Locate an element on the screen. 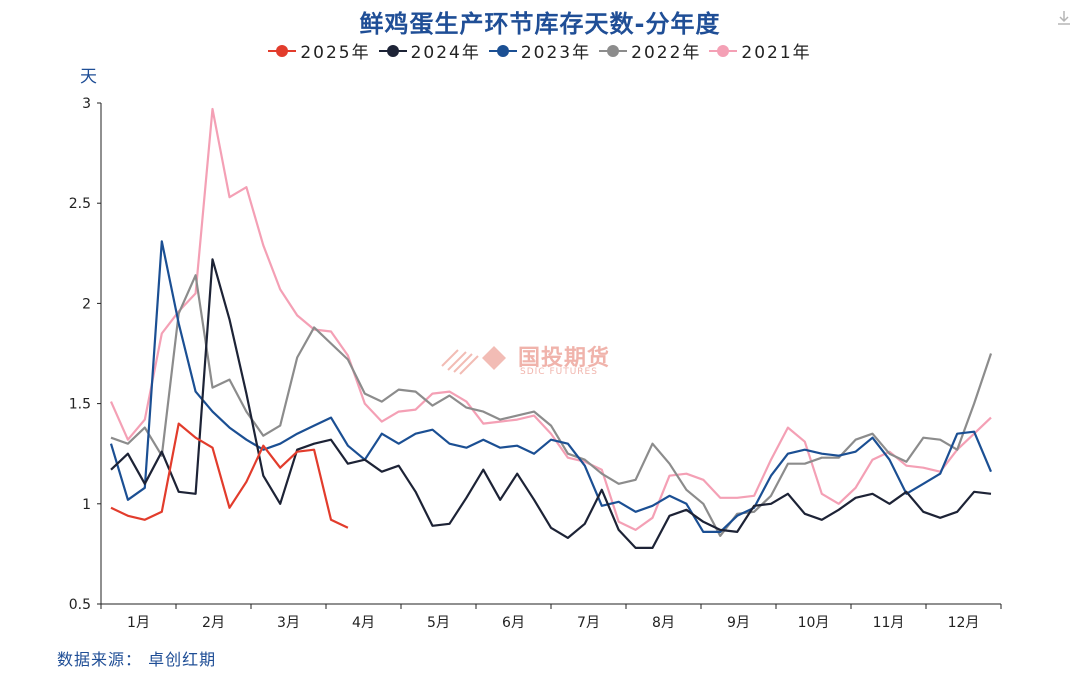  y-tick-label: 3 is located at coordinates (86, 104).